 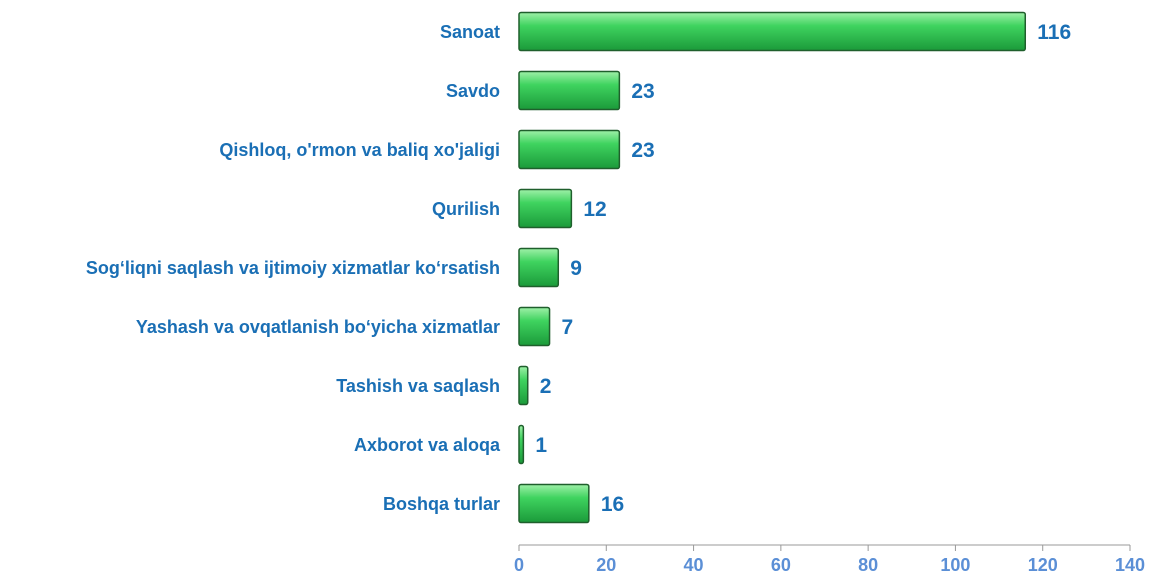 What do you see at coordinates (868, 565) in the screenshot?
I see `x-tick-label: 80` at bounding box center [868, 565].